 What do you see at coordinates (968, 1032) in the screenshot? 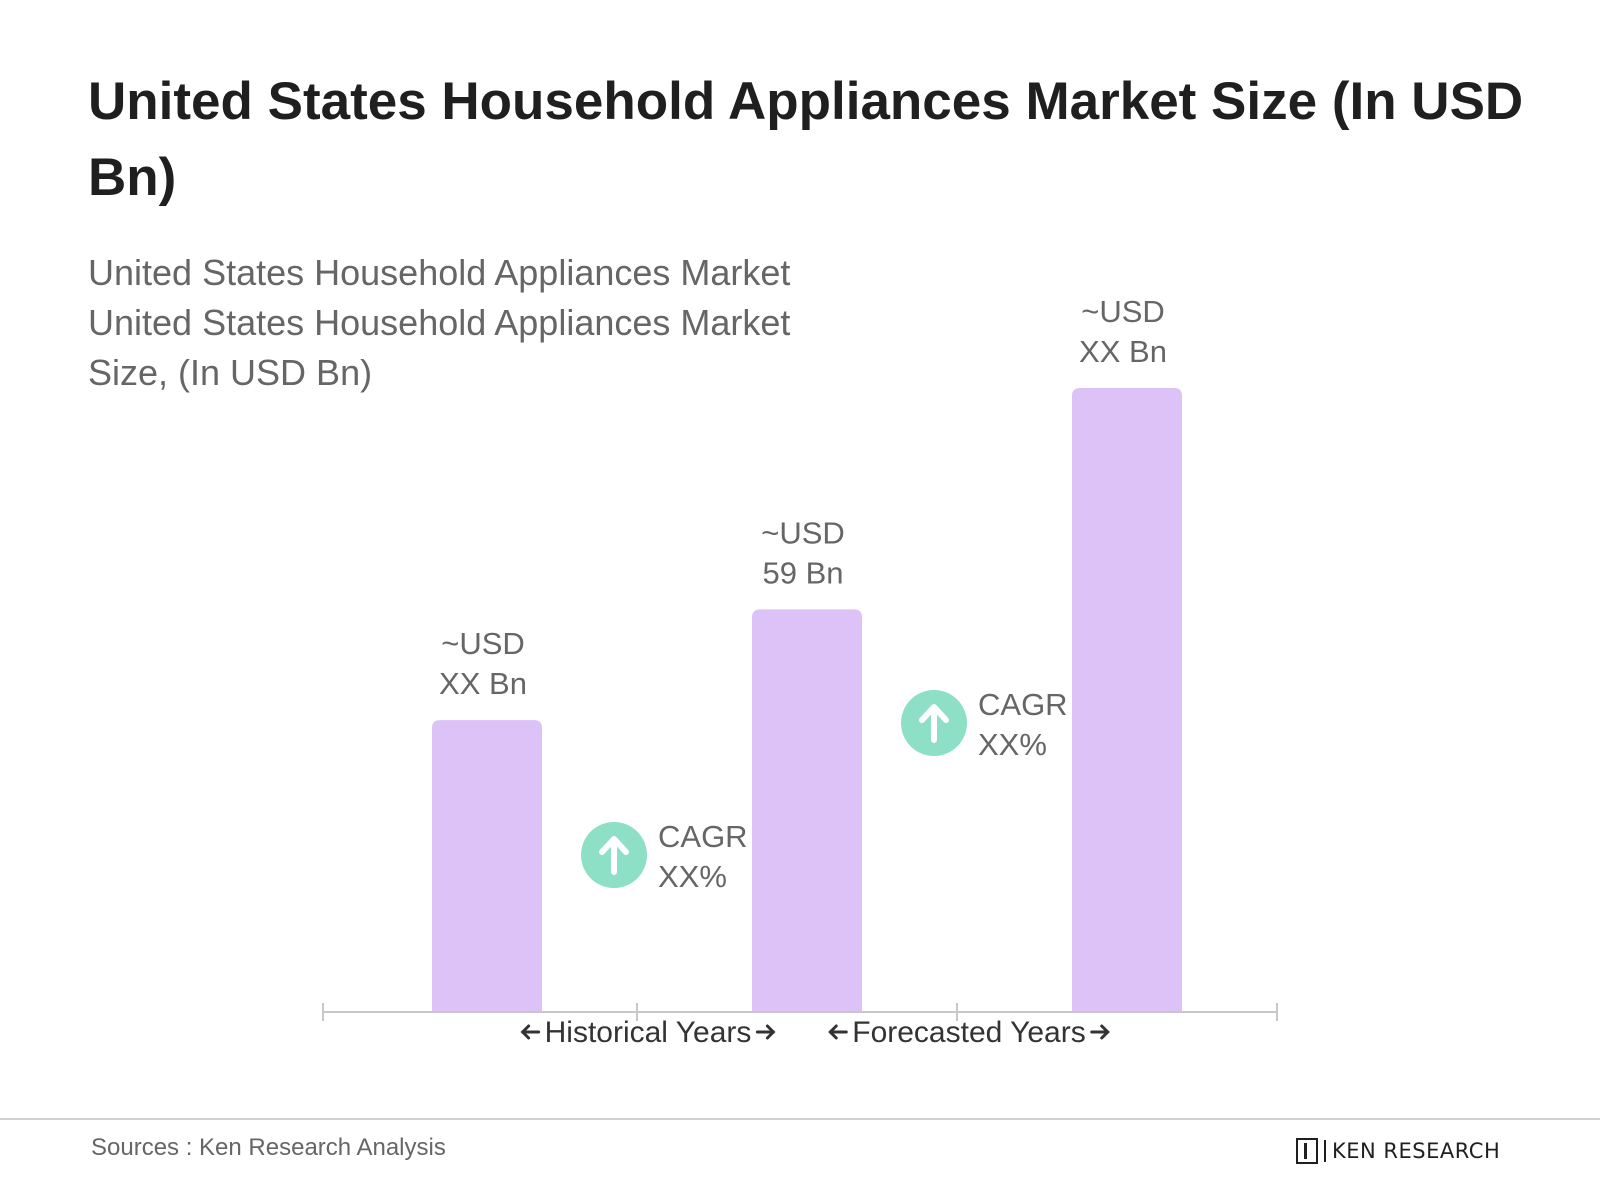
I see `period-label: Forecasted Years` at bounding box center [968, 1032].